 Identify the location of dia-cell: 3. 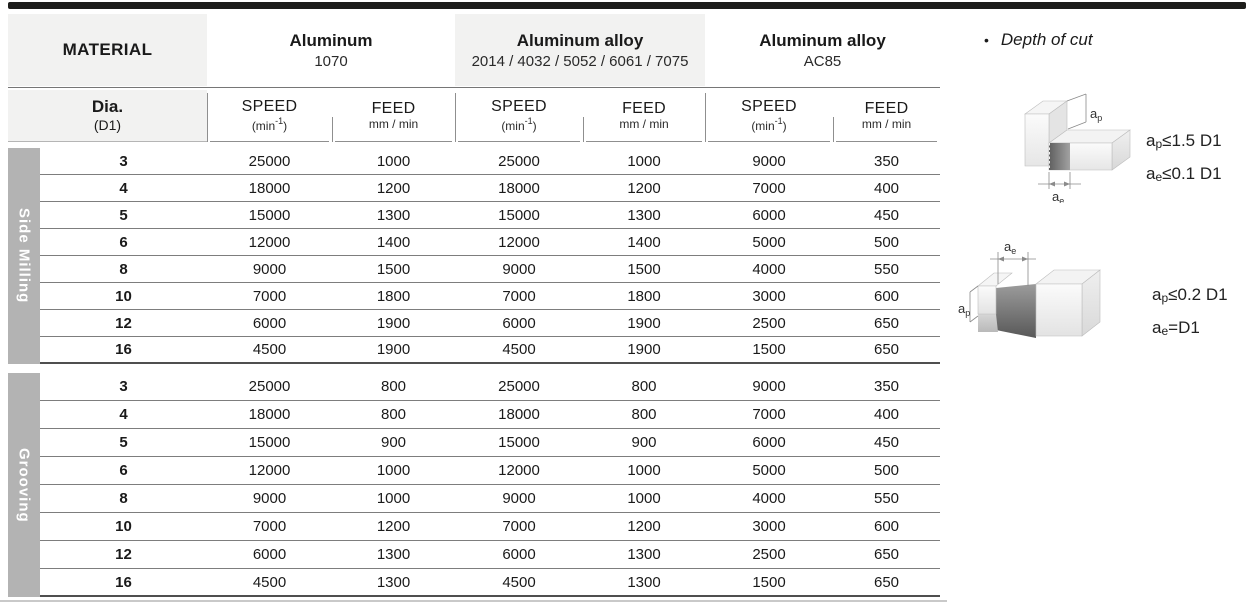
(123, 386).